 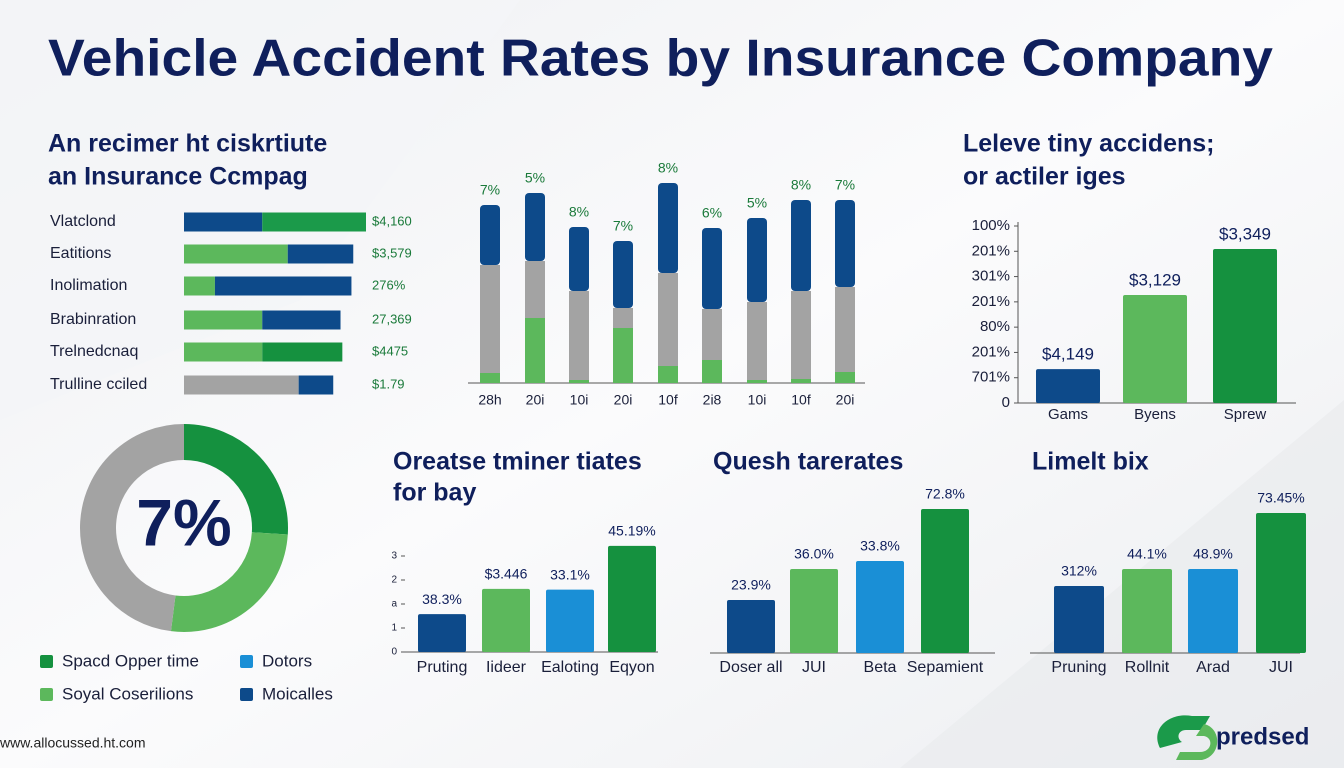 What do you see at coordinates (1155, 280) in the screenshot?
I see `bar-label: $3,129` at bounding box center [1155, 280].